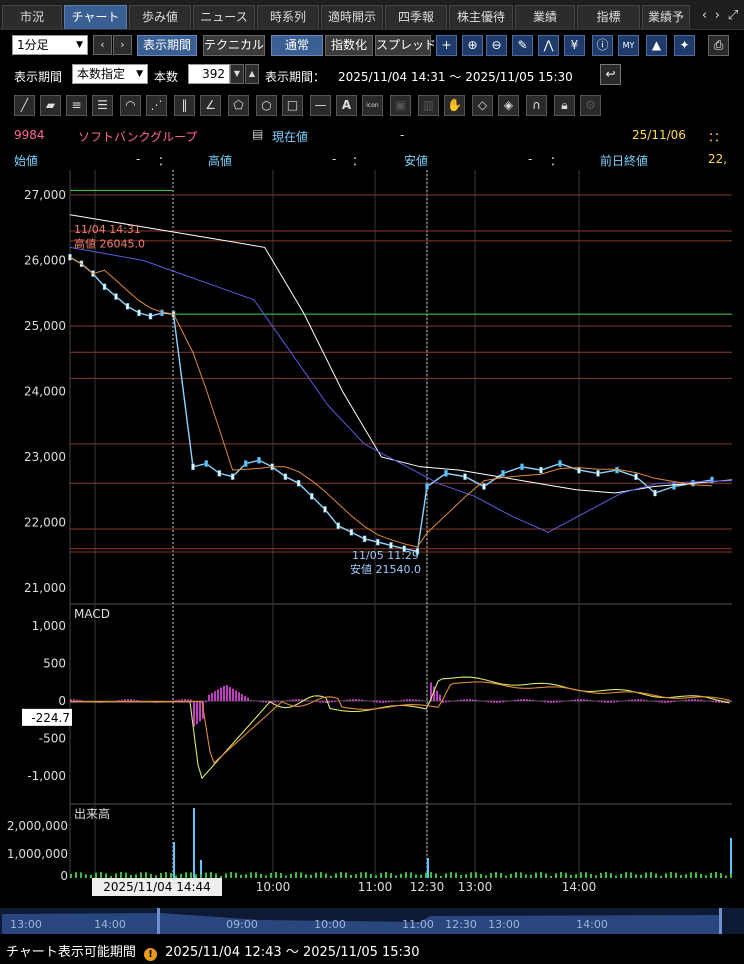  What do you see at coordinates (50, 45) in the screenshot?
I see `interval-select: 1分足 ▼` at bounding box center [50, 45].